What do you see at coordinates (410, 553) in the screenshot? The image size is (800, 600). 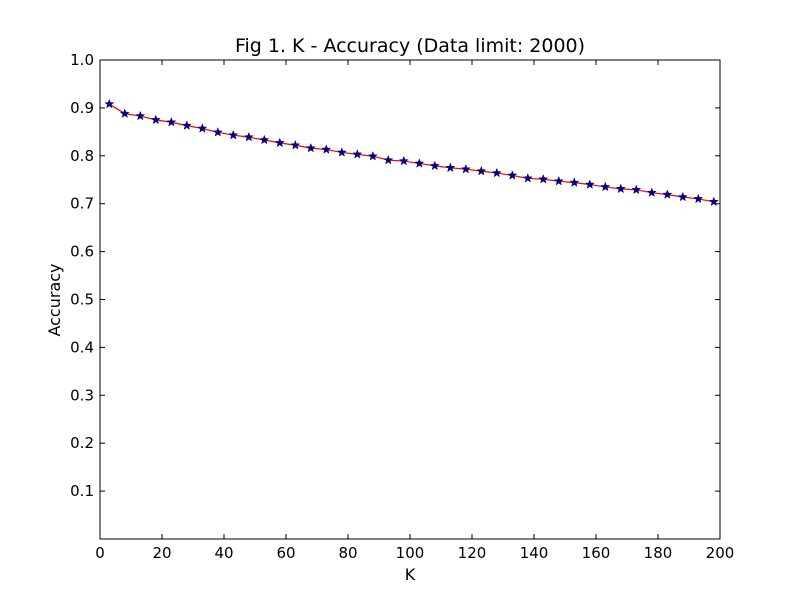 I see `x-tick-label: 100` at bounding box center [410, 553].